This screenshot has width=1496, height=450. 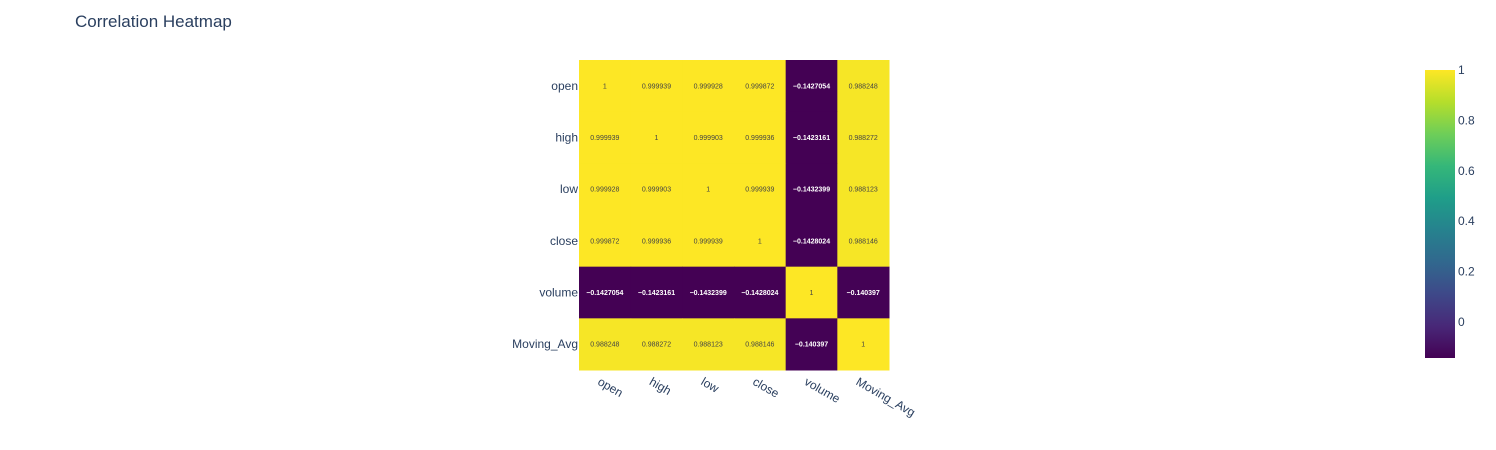 I want to click on colorbar-tick-label: 0.6, so click(x=1466, y=171).